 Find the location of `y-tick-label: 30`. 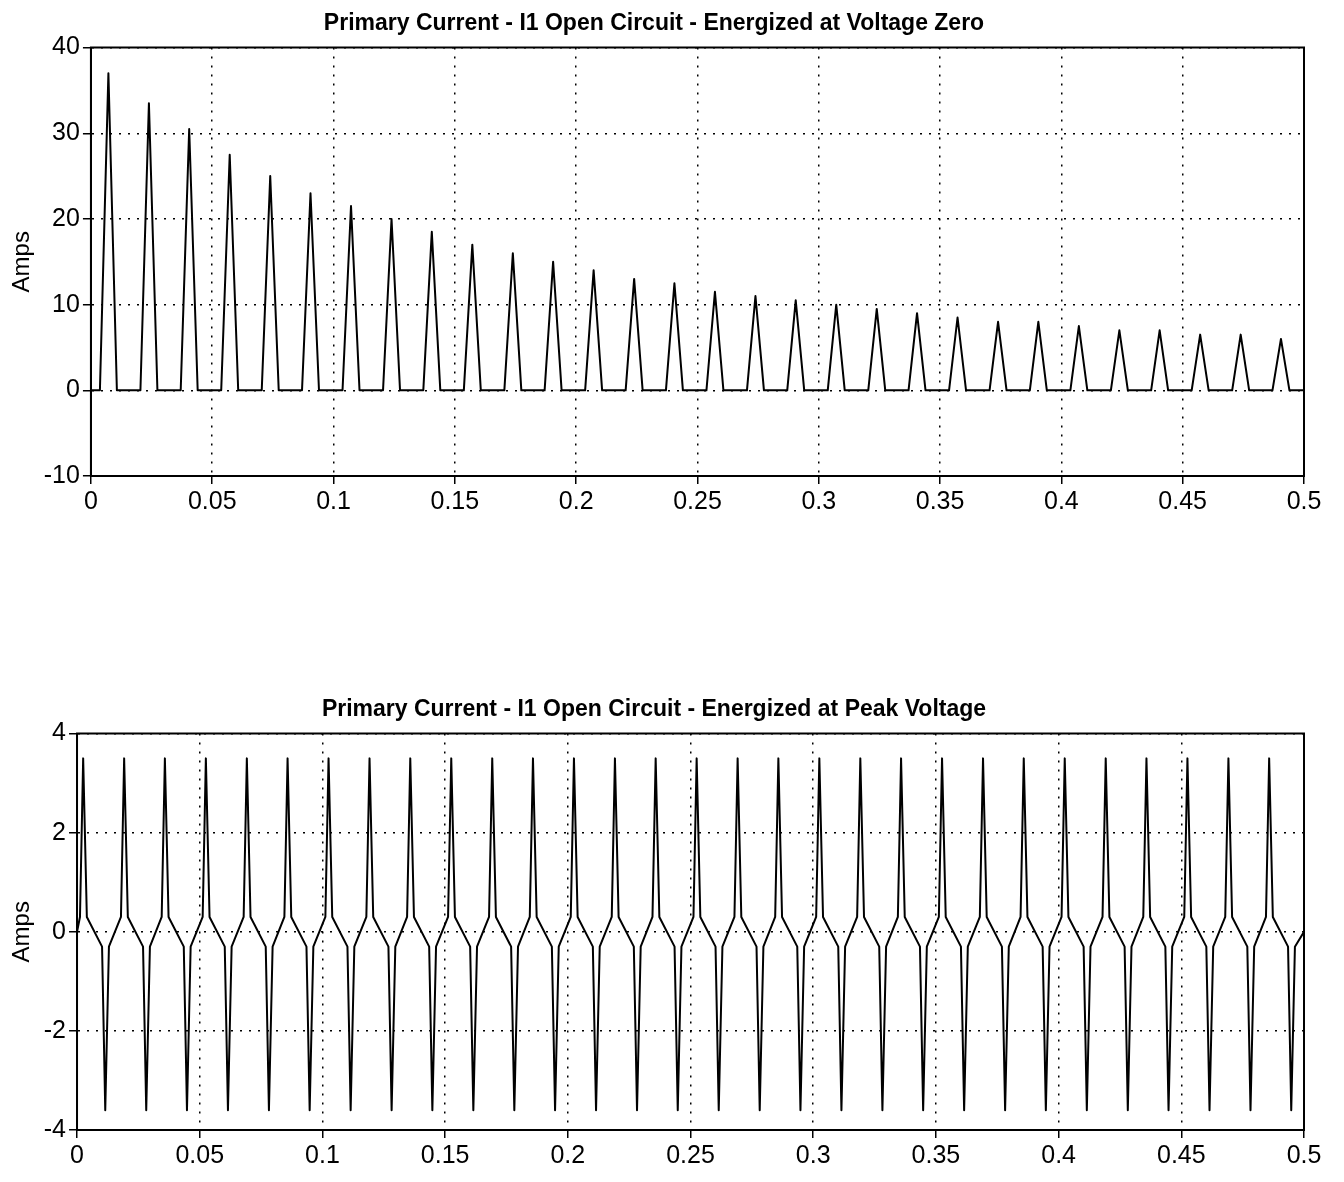

y-tick-label: 30 is located at coordinates (66, 131).